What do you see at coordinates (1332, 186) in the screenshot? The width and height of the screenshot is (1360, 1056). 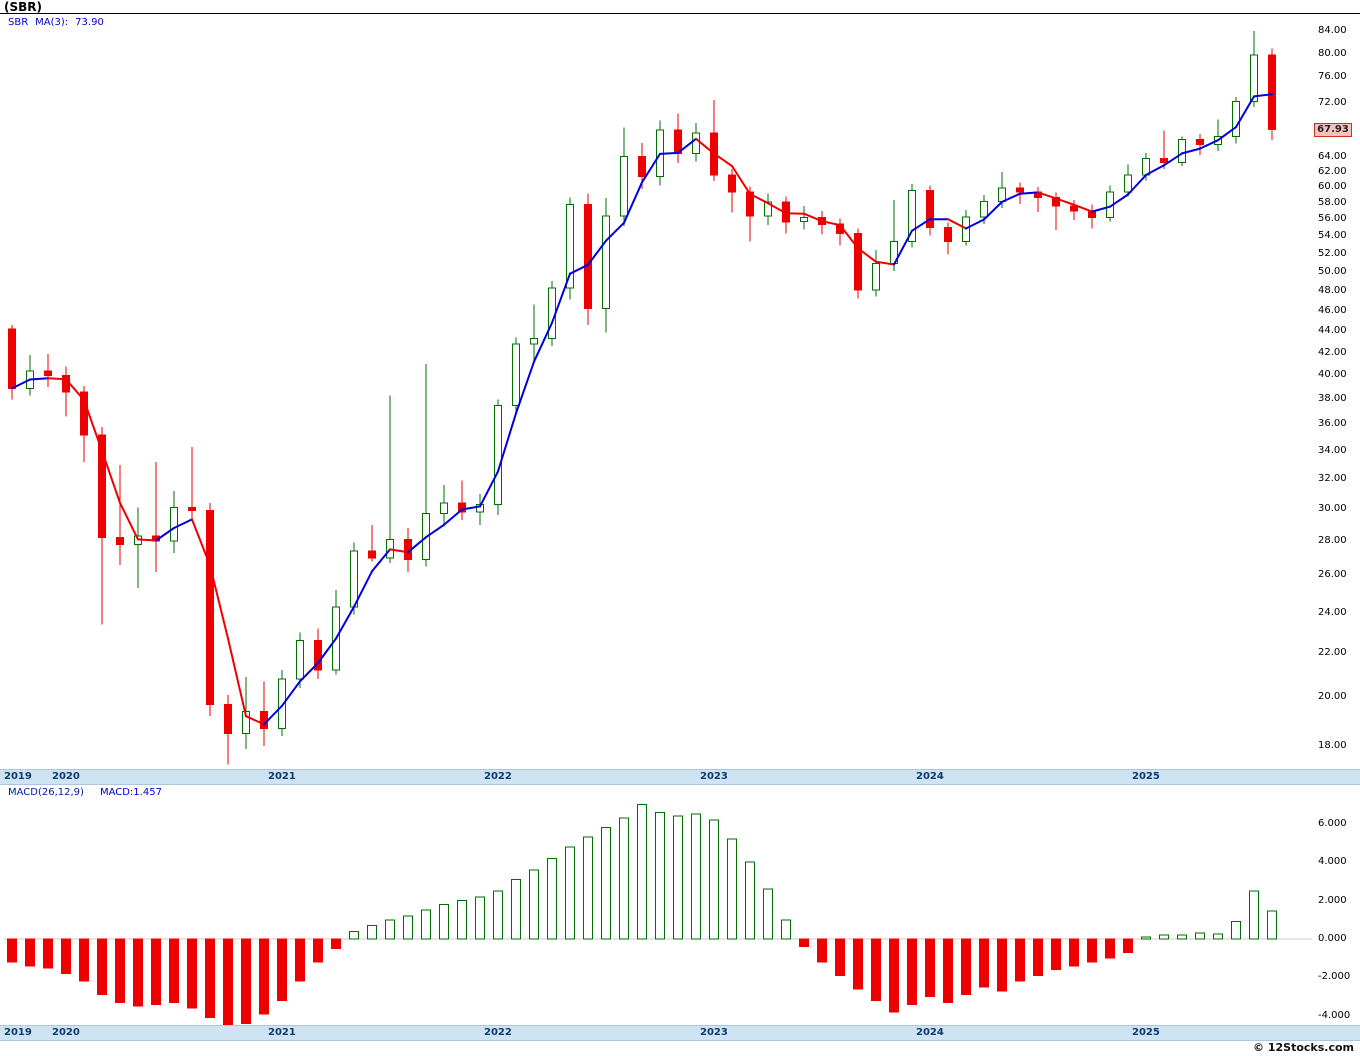 I see `price-axis-tick: 60.00` at bounding box center [1332, 186].